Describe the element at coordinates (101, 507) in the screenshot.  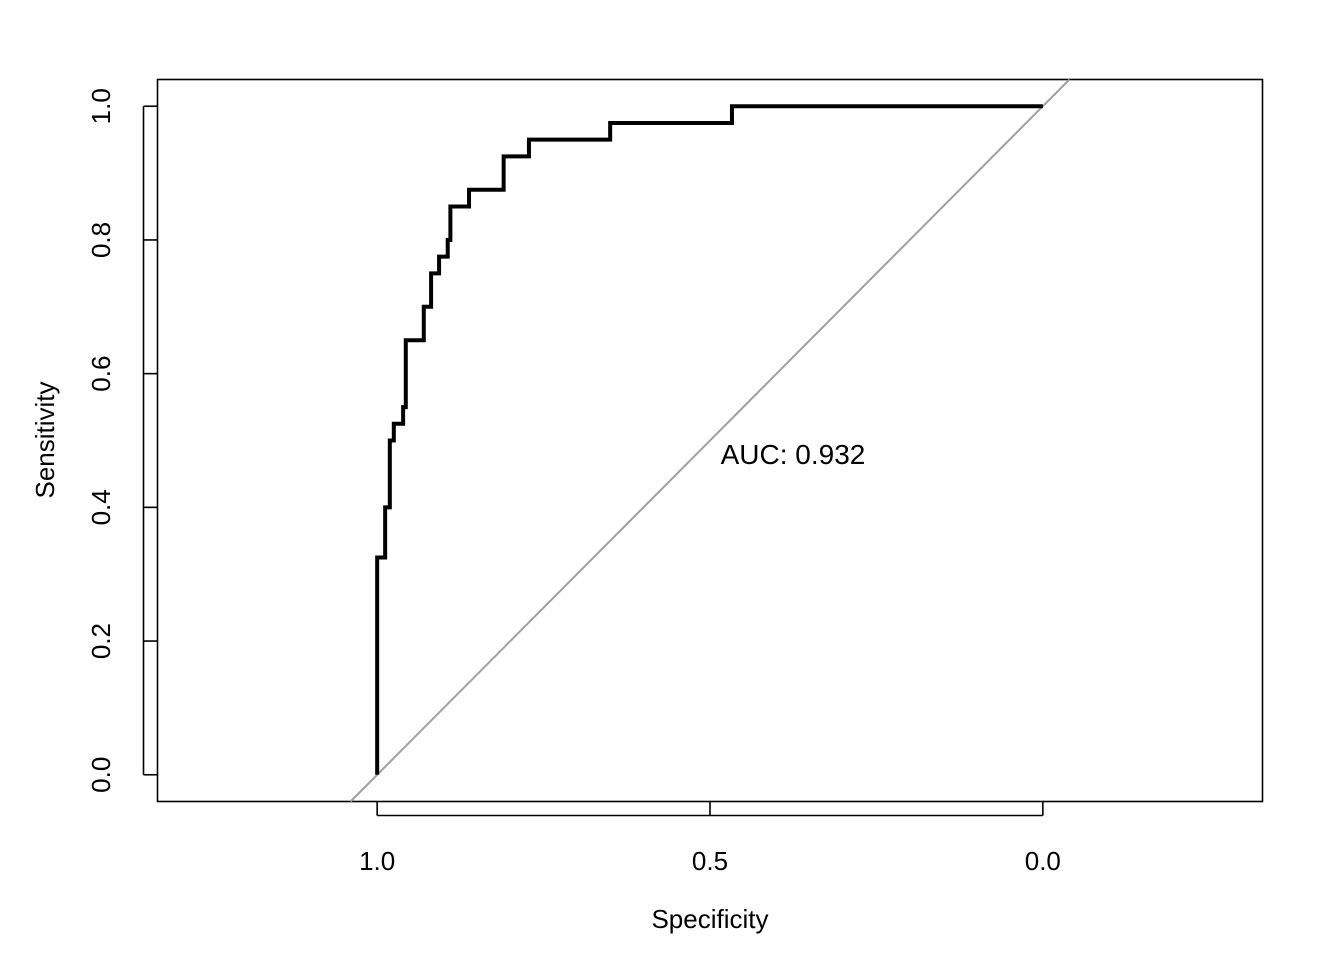
I see `y-tick-label: 0.4` at that location.